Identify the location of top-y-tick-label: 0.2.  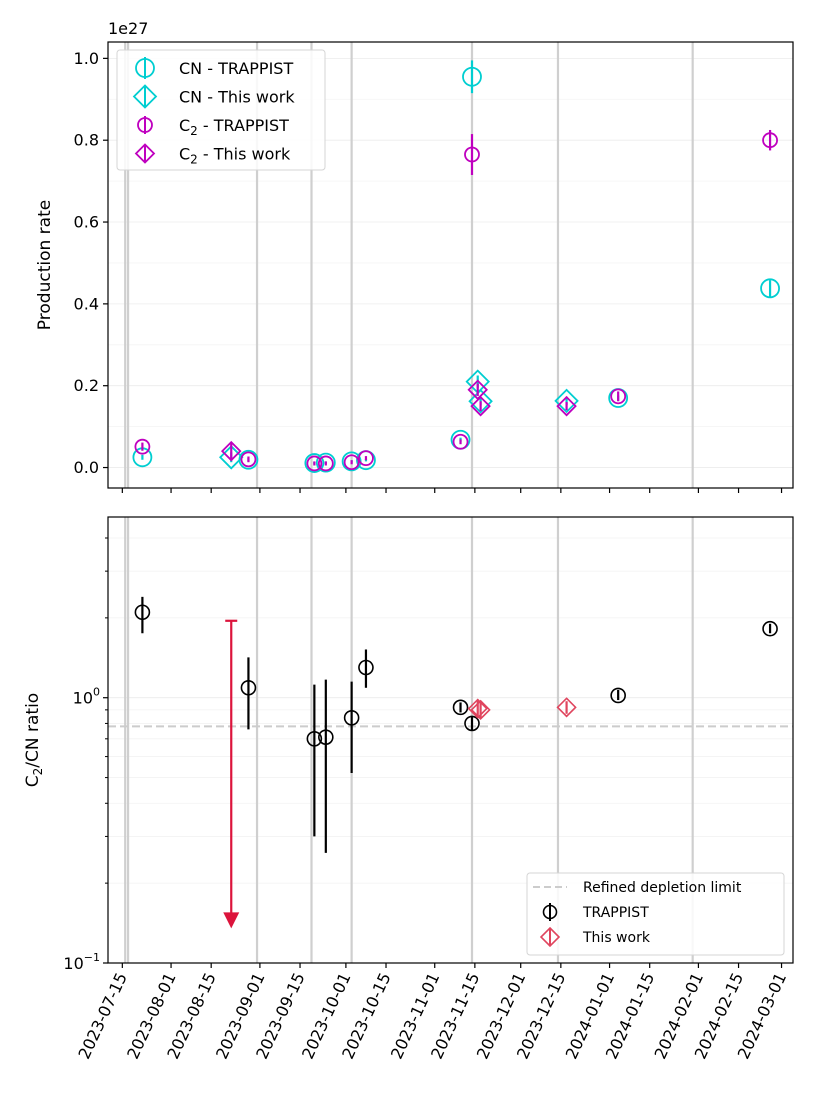
(86, 385).